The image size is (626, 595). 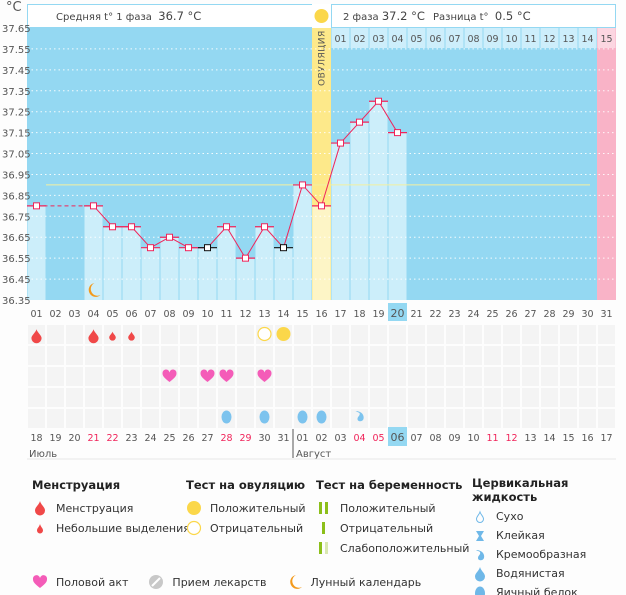 What do you see at coordinates (378, 438) in the screenshot?
I see `calendar-date-label: 05` at bounding box center [378, 438].